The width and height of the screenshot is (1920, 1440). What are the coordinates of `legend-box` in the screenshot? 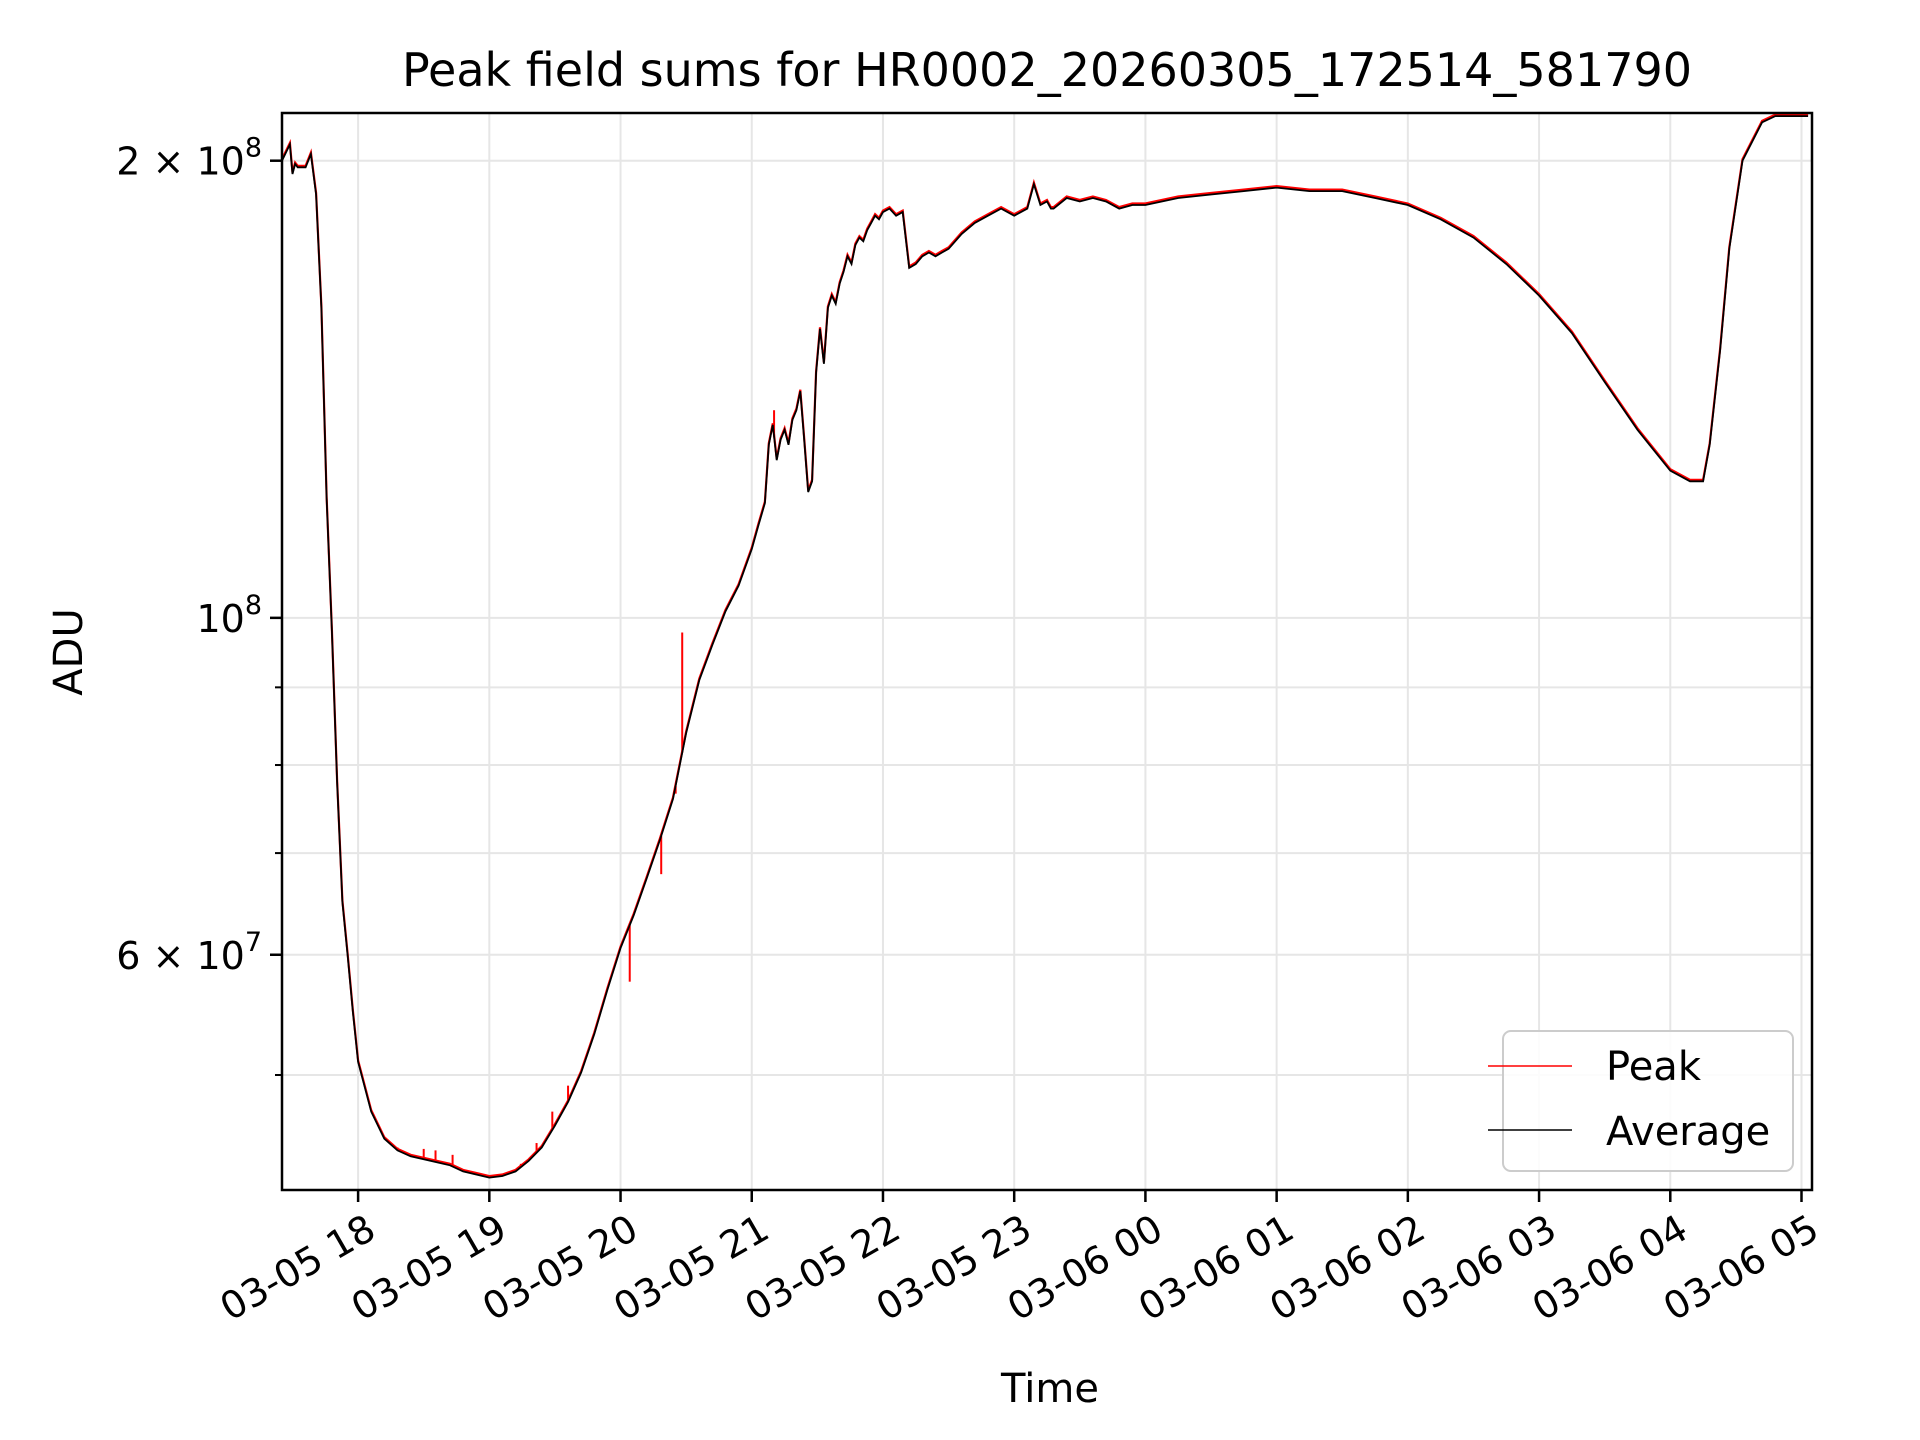 It's located at (1648, 1101).